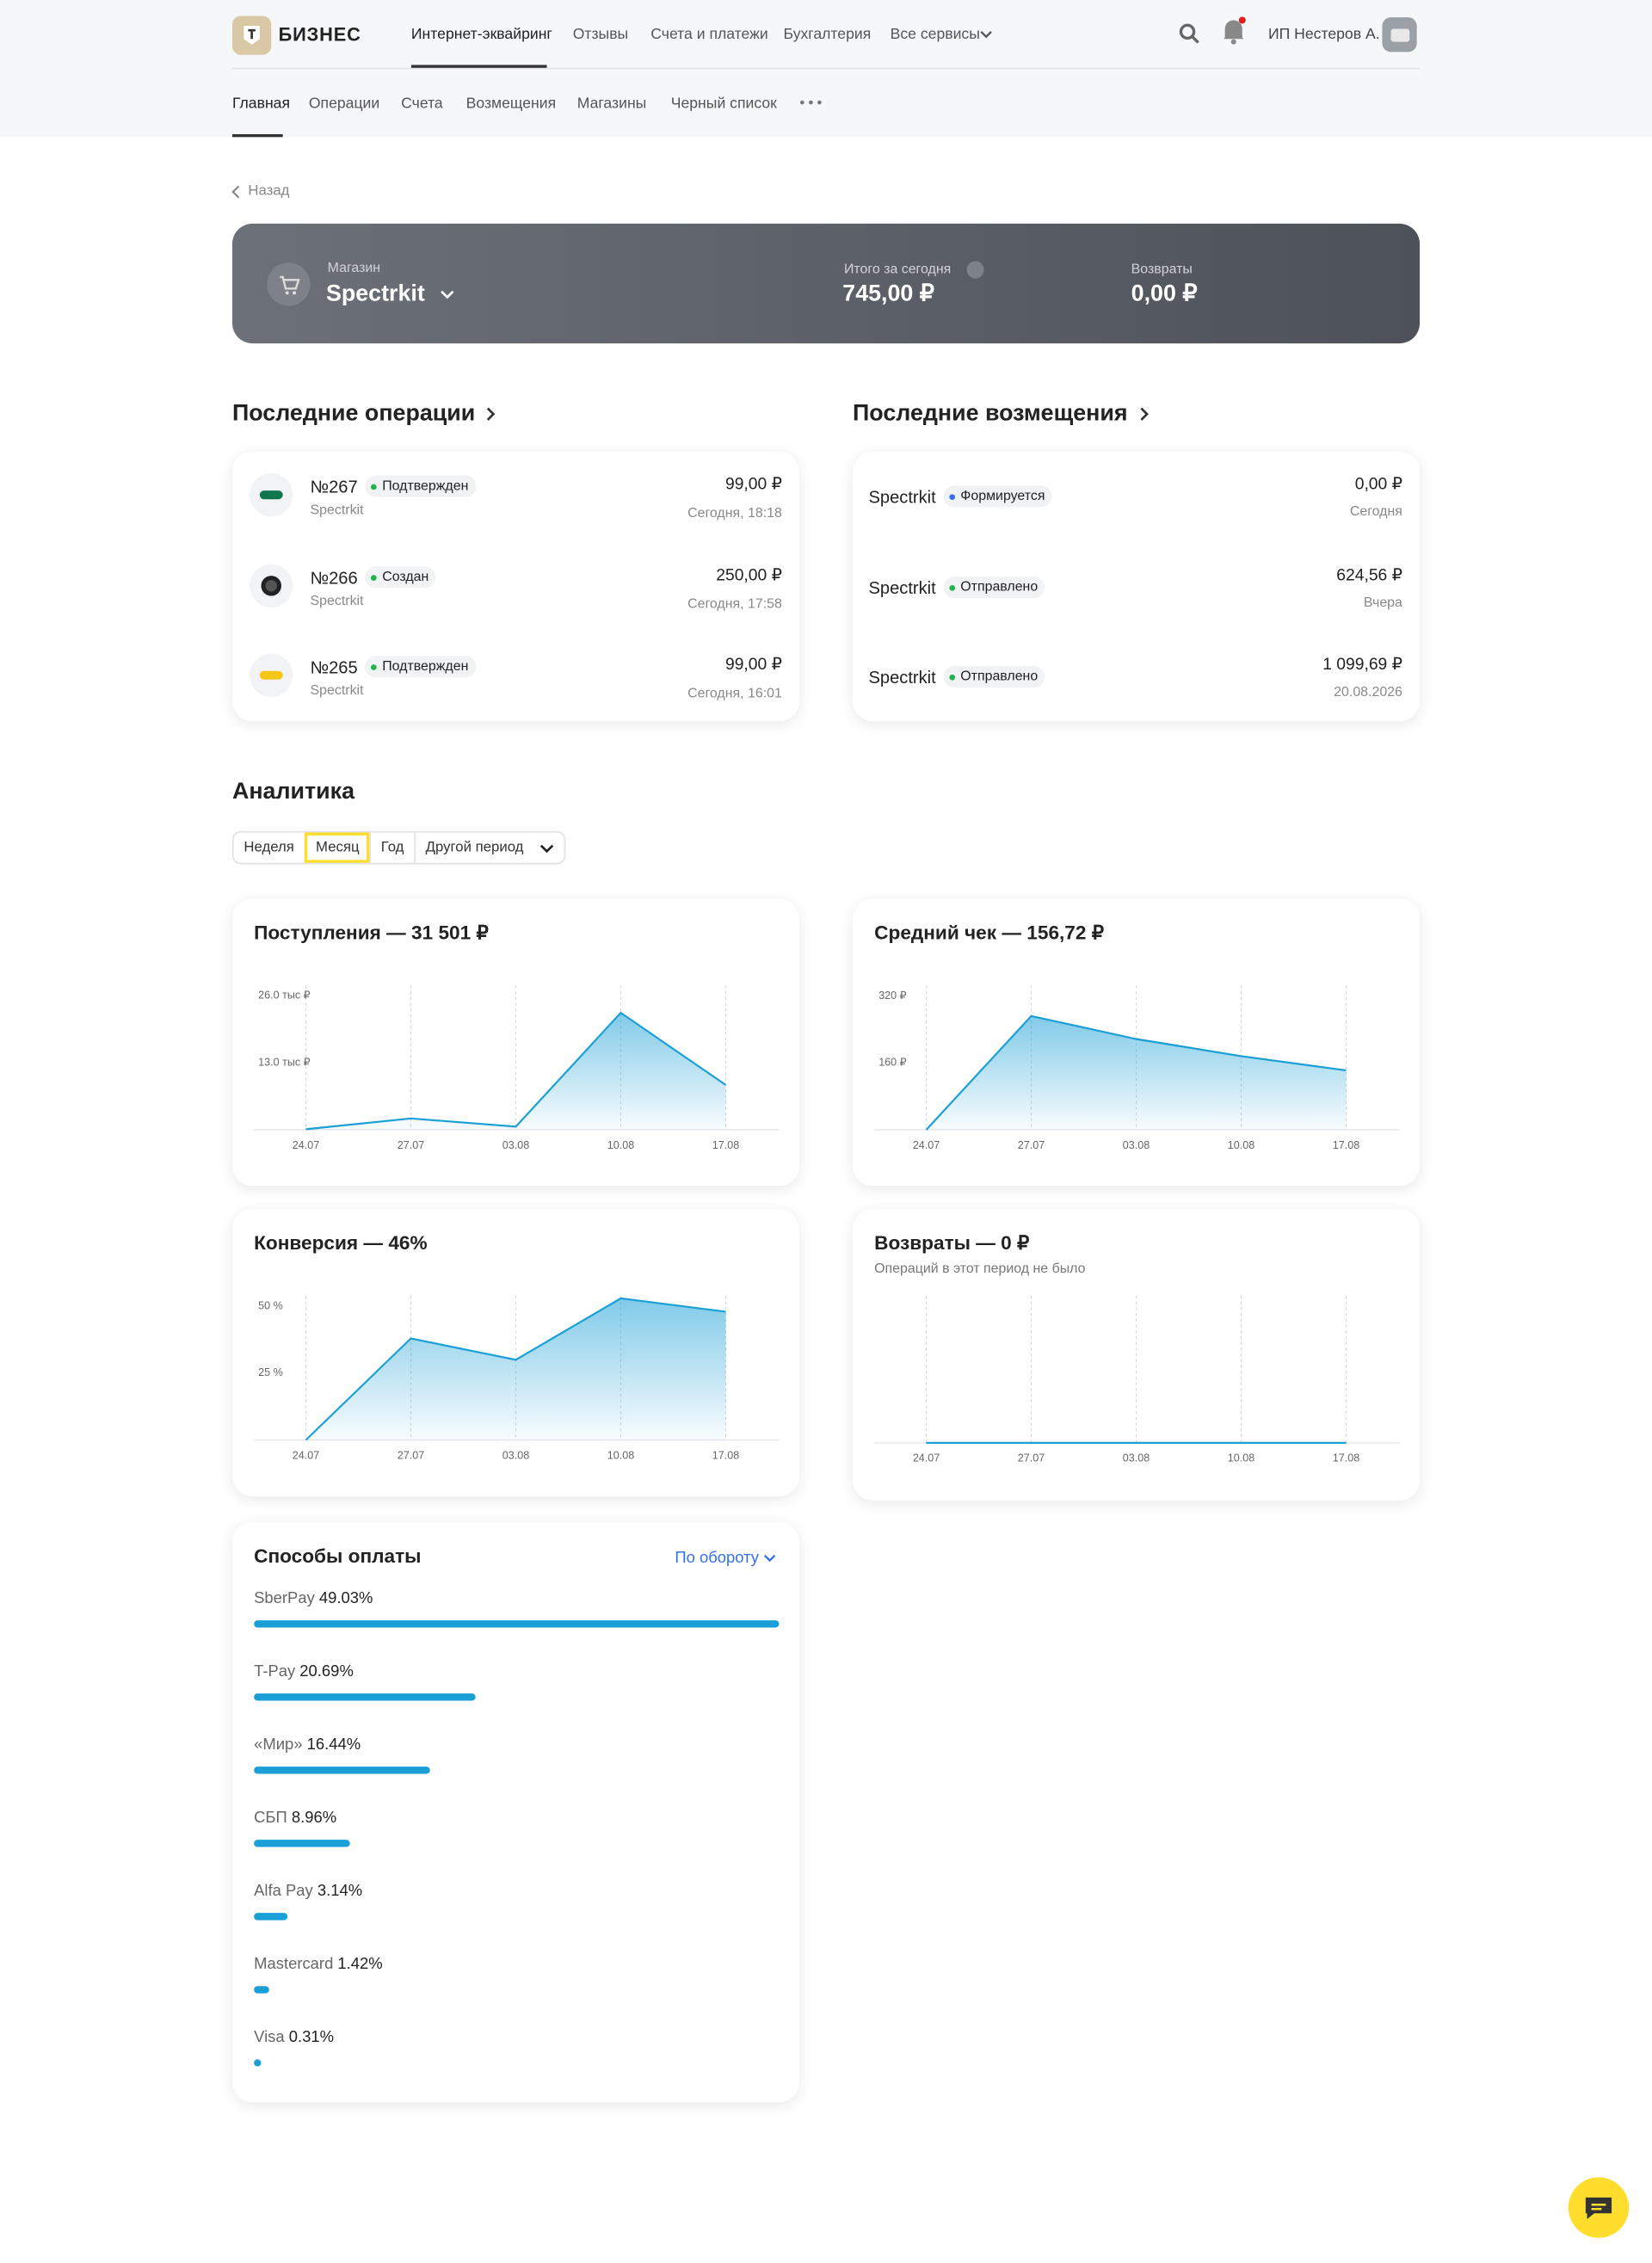 The width and height of the screenshot is (1652, 2263). I want to click on nav-link: Счета и платежи, so click(709, 34).